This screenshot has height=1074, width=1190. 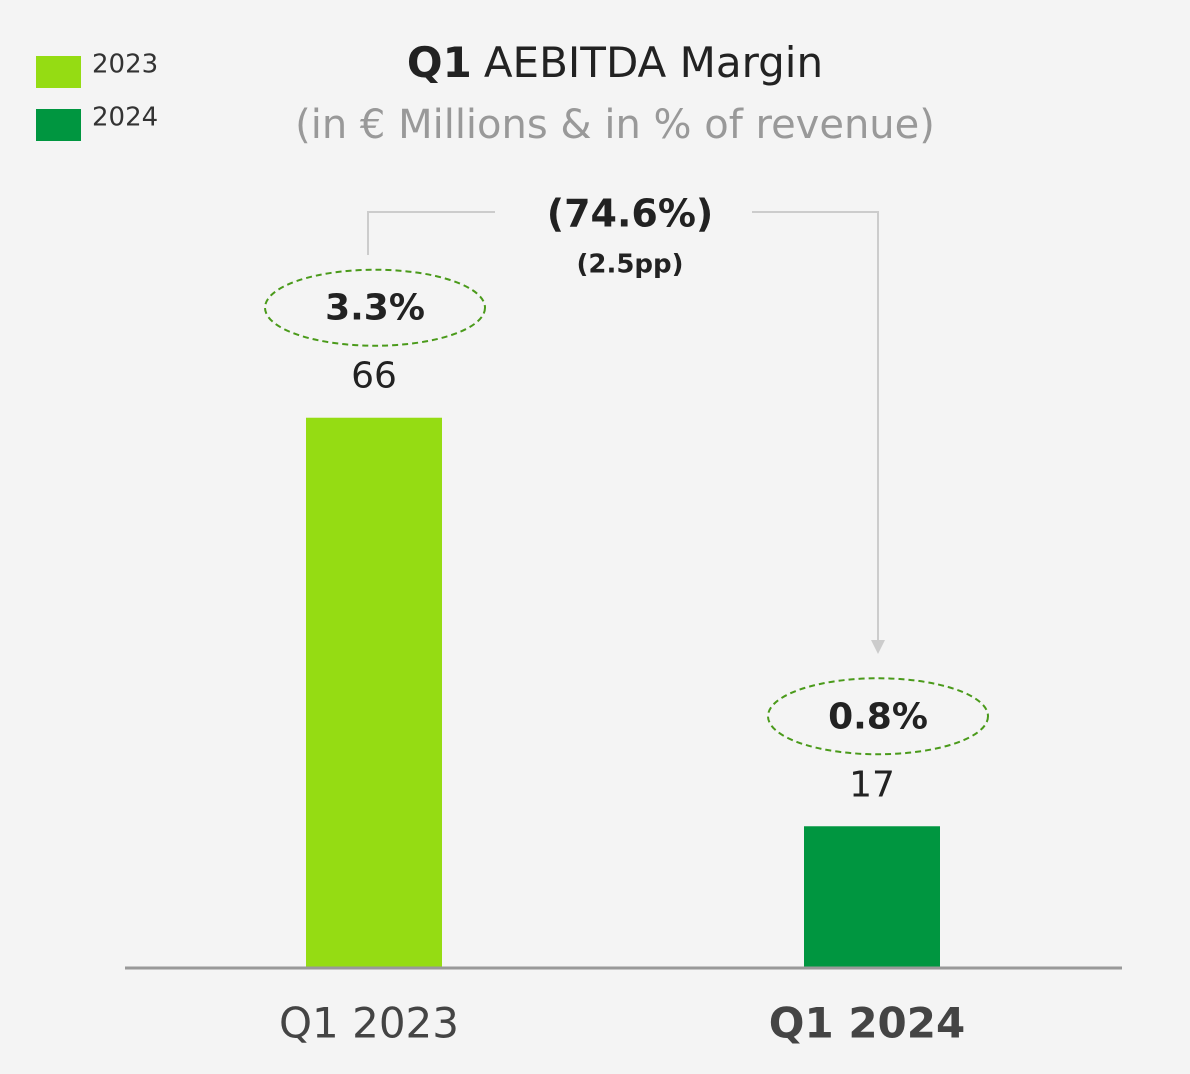 What do you see at coordinates (125, 118) in the screenshot?
I see `legend-label: 2024` at bounding box center [125, 118].